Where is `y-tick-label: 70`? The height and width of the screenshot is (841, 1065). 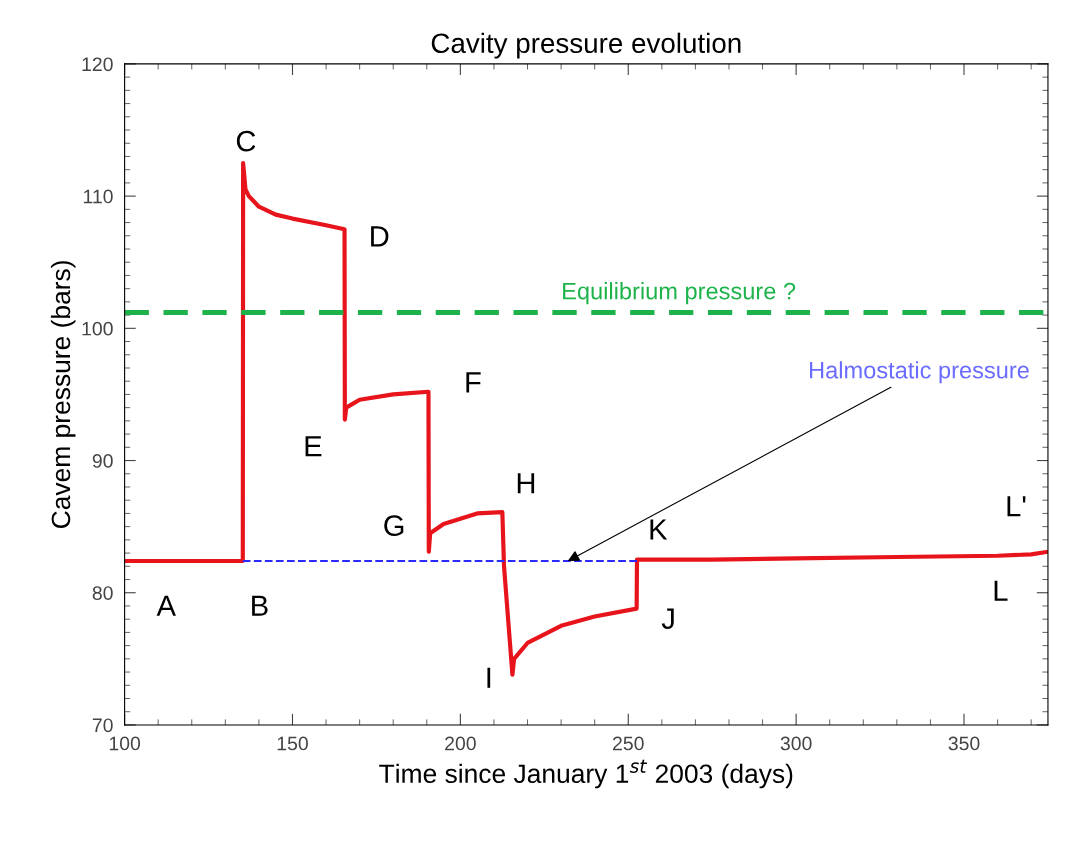 y-tick-label: 70 is located at coordinates (102, 725).